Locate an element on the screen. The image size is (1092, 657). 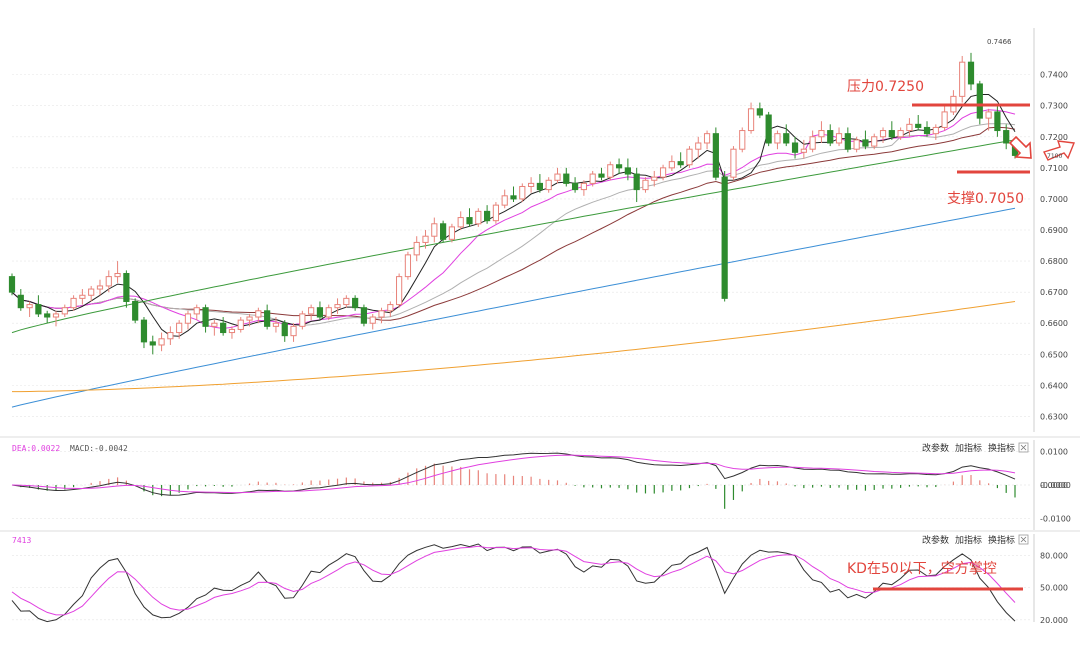
macd-legend-dea: DEA:0.0022 is located at coordinates (36, 448).